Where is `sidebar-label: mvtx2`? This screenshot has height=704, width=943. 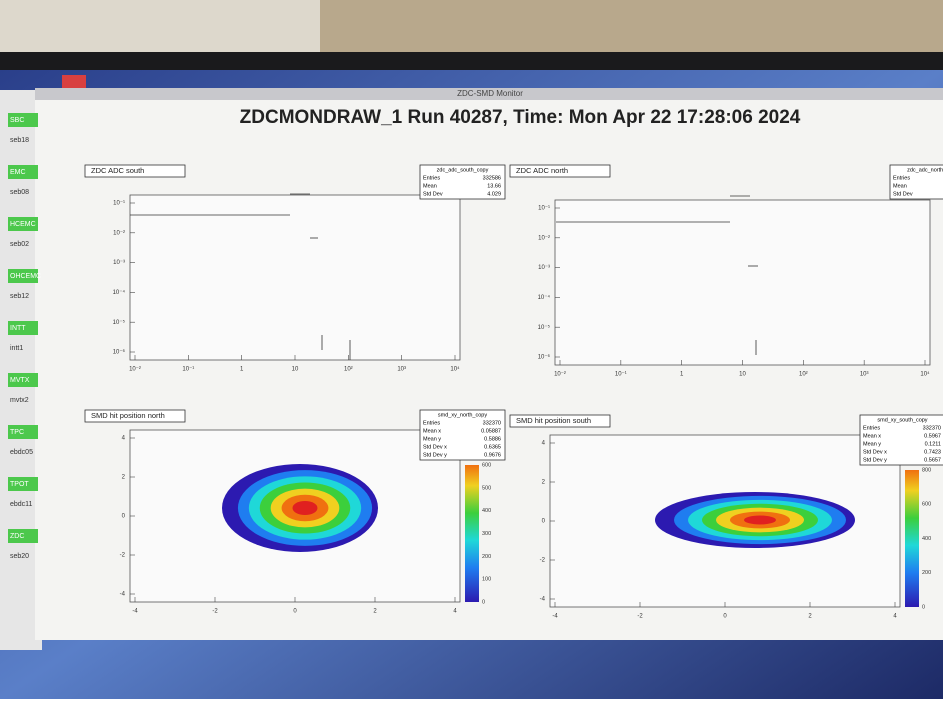 sidebar-label: mvtx2 is located at coordinates (19, 400).